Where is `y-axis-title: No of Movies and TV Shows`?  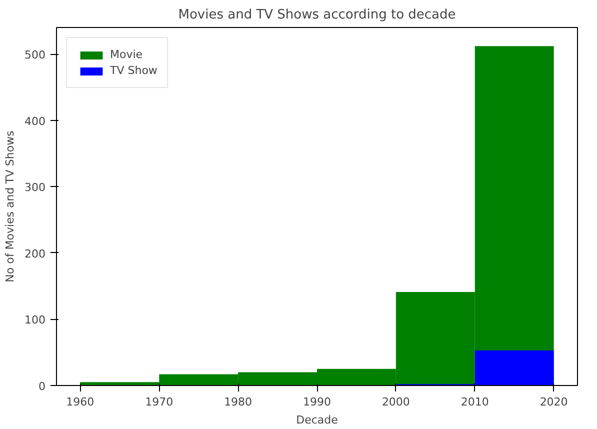 y-axis-title: No of Movies and TV Shows is located at coordinates (10, 206).